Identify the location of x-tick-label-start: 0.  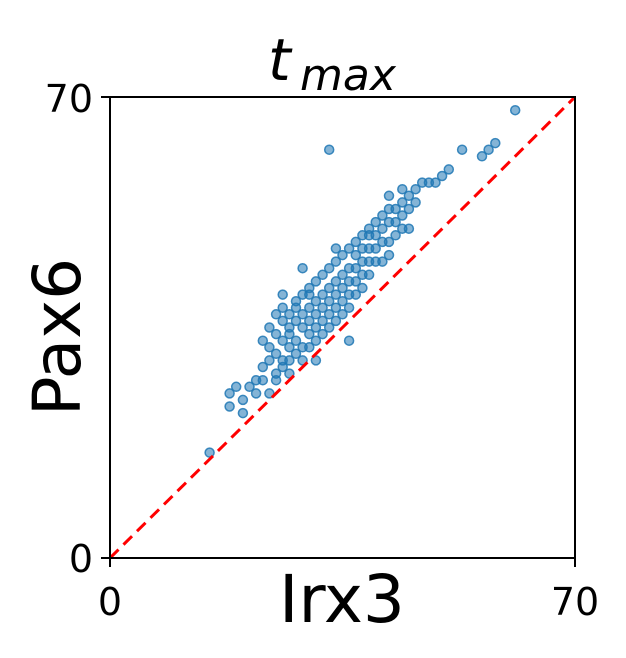
(110, 602).